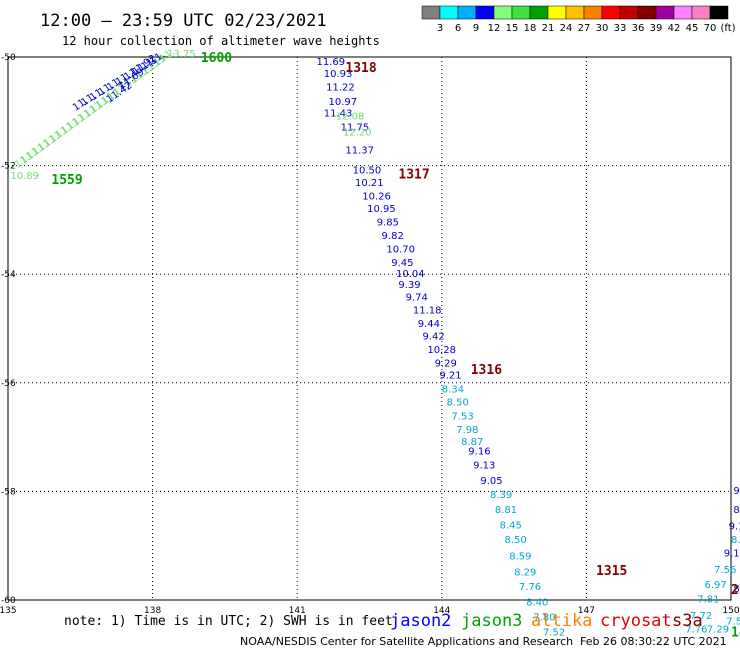  Describe the element at coordinates (66, 180) in the screenshot. I see `pass-number-label: 1559` at that location.